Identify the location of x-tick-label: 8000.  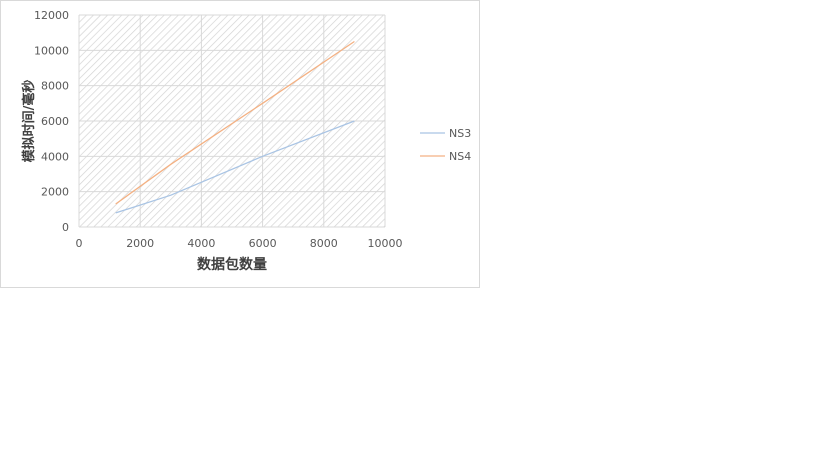
(324, 243).